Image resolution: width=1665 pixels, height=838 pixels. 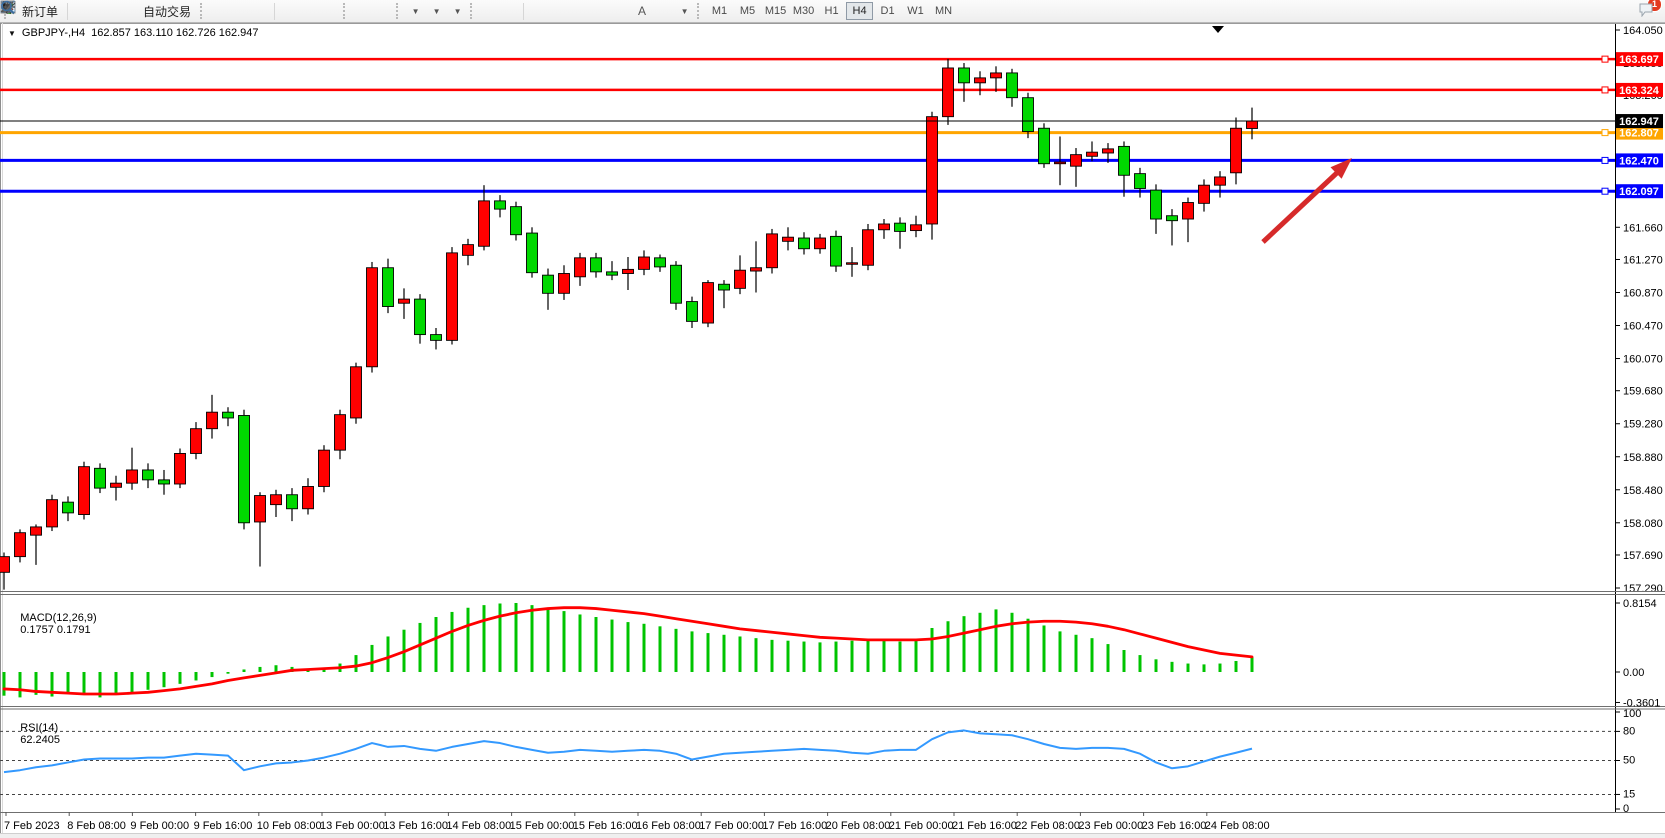 What do you see at coordinates (1341, 168) in the screenshot?
I see `annotation-arrow-head` at bounding box center [1341, 168].